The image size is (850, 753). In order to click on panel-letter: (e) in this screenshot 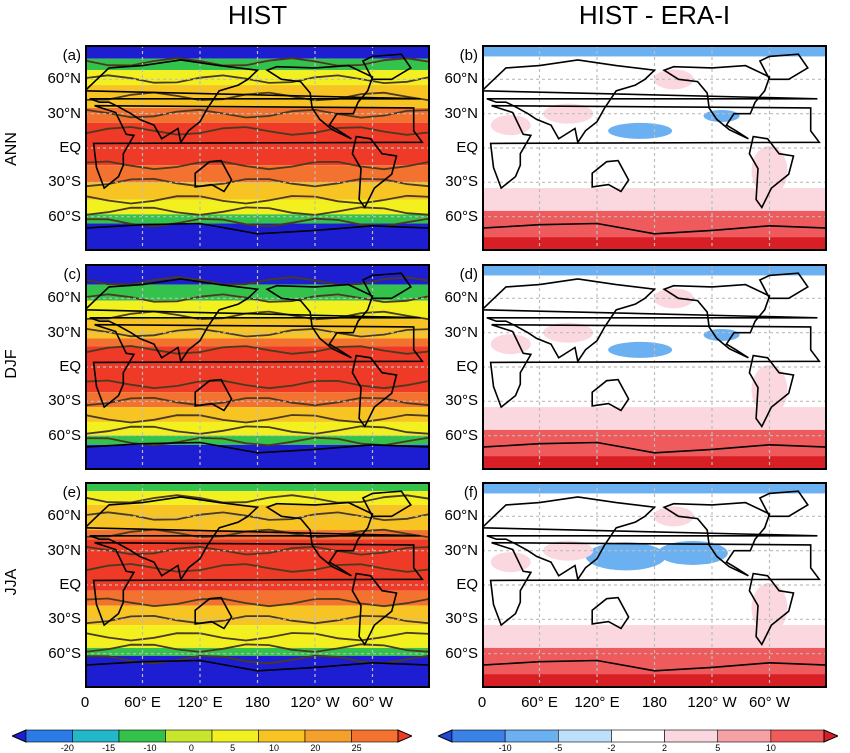, I will do `click(71, 492)`.